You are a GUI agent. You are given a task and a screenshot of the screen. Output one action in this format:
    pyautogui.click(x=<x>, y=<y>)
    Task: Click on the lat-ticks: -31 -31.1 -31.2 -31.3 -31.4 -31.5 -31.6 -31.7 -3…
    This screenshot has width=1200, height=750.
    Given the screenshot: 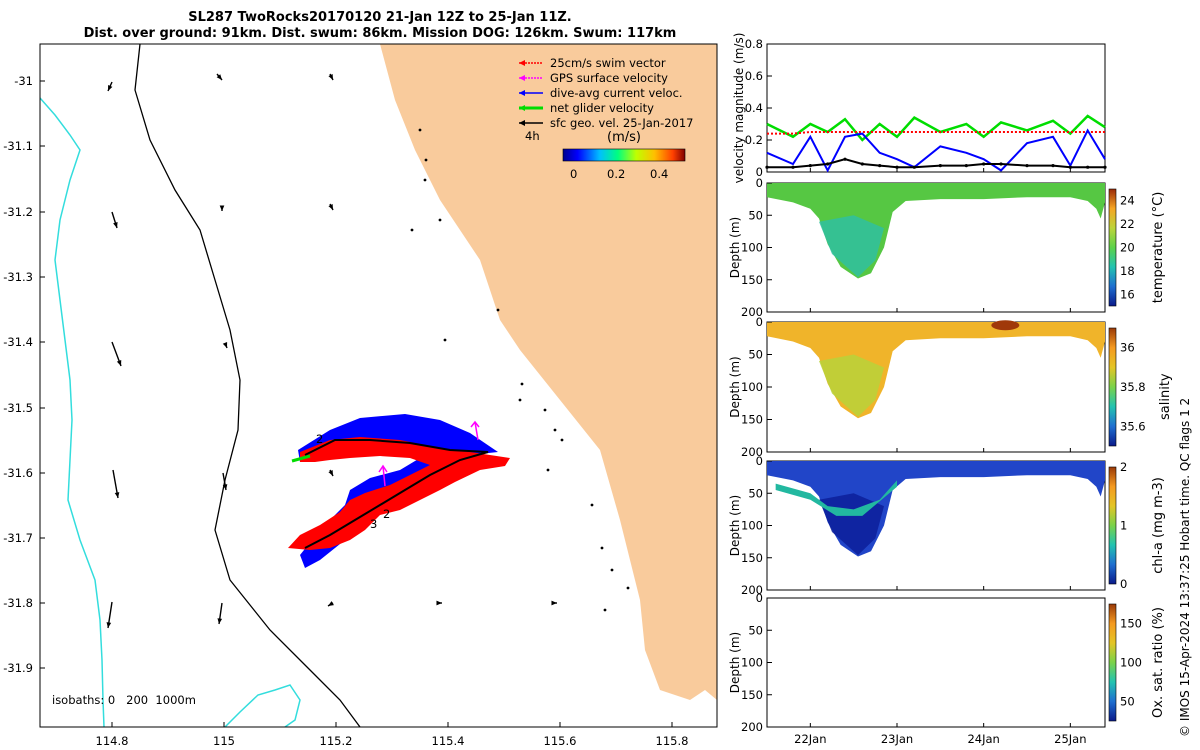 What is the action you would take?
    pyautogui.click(x=24, y=374)
    